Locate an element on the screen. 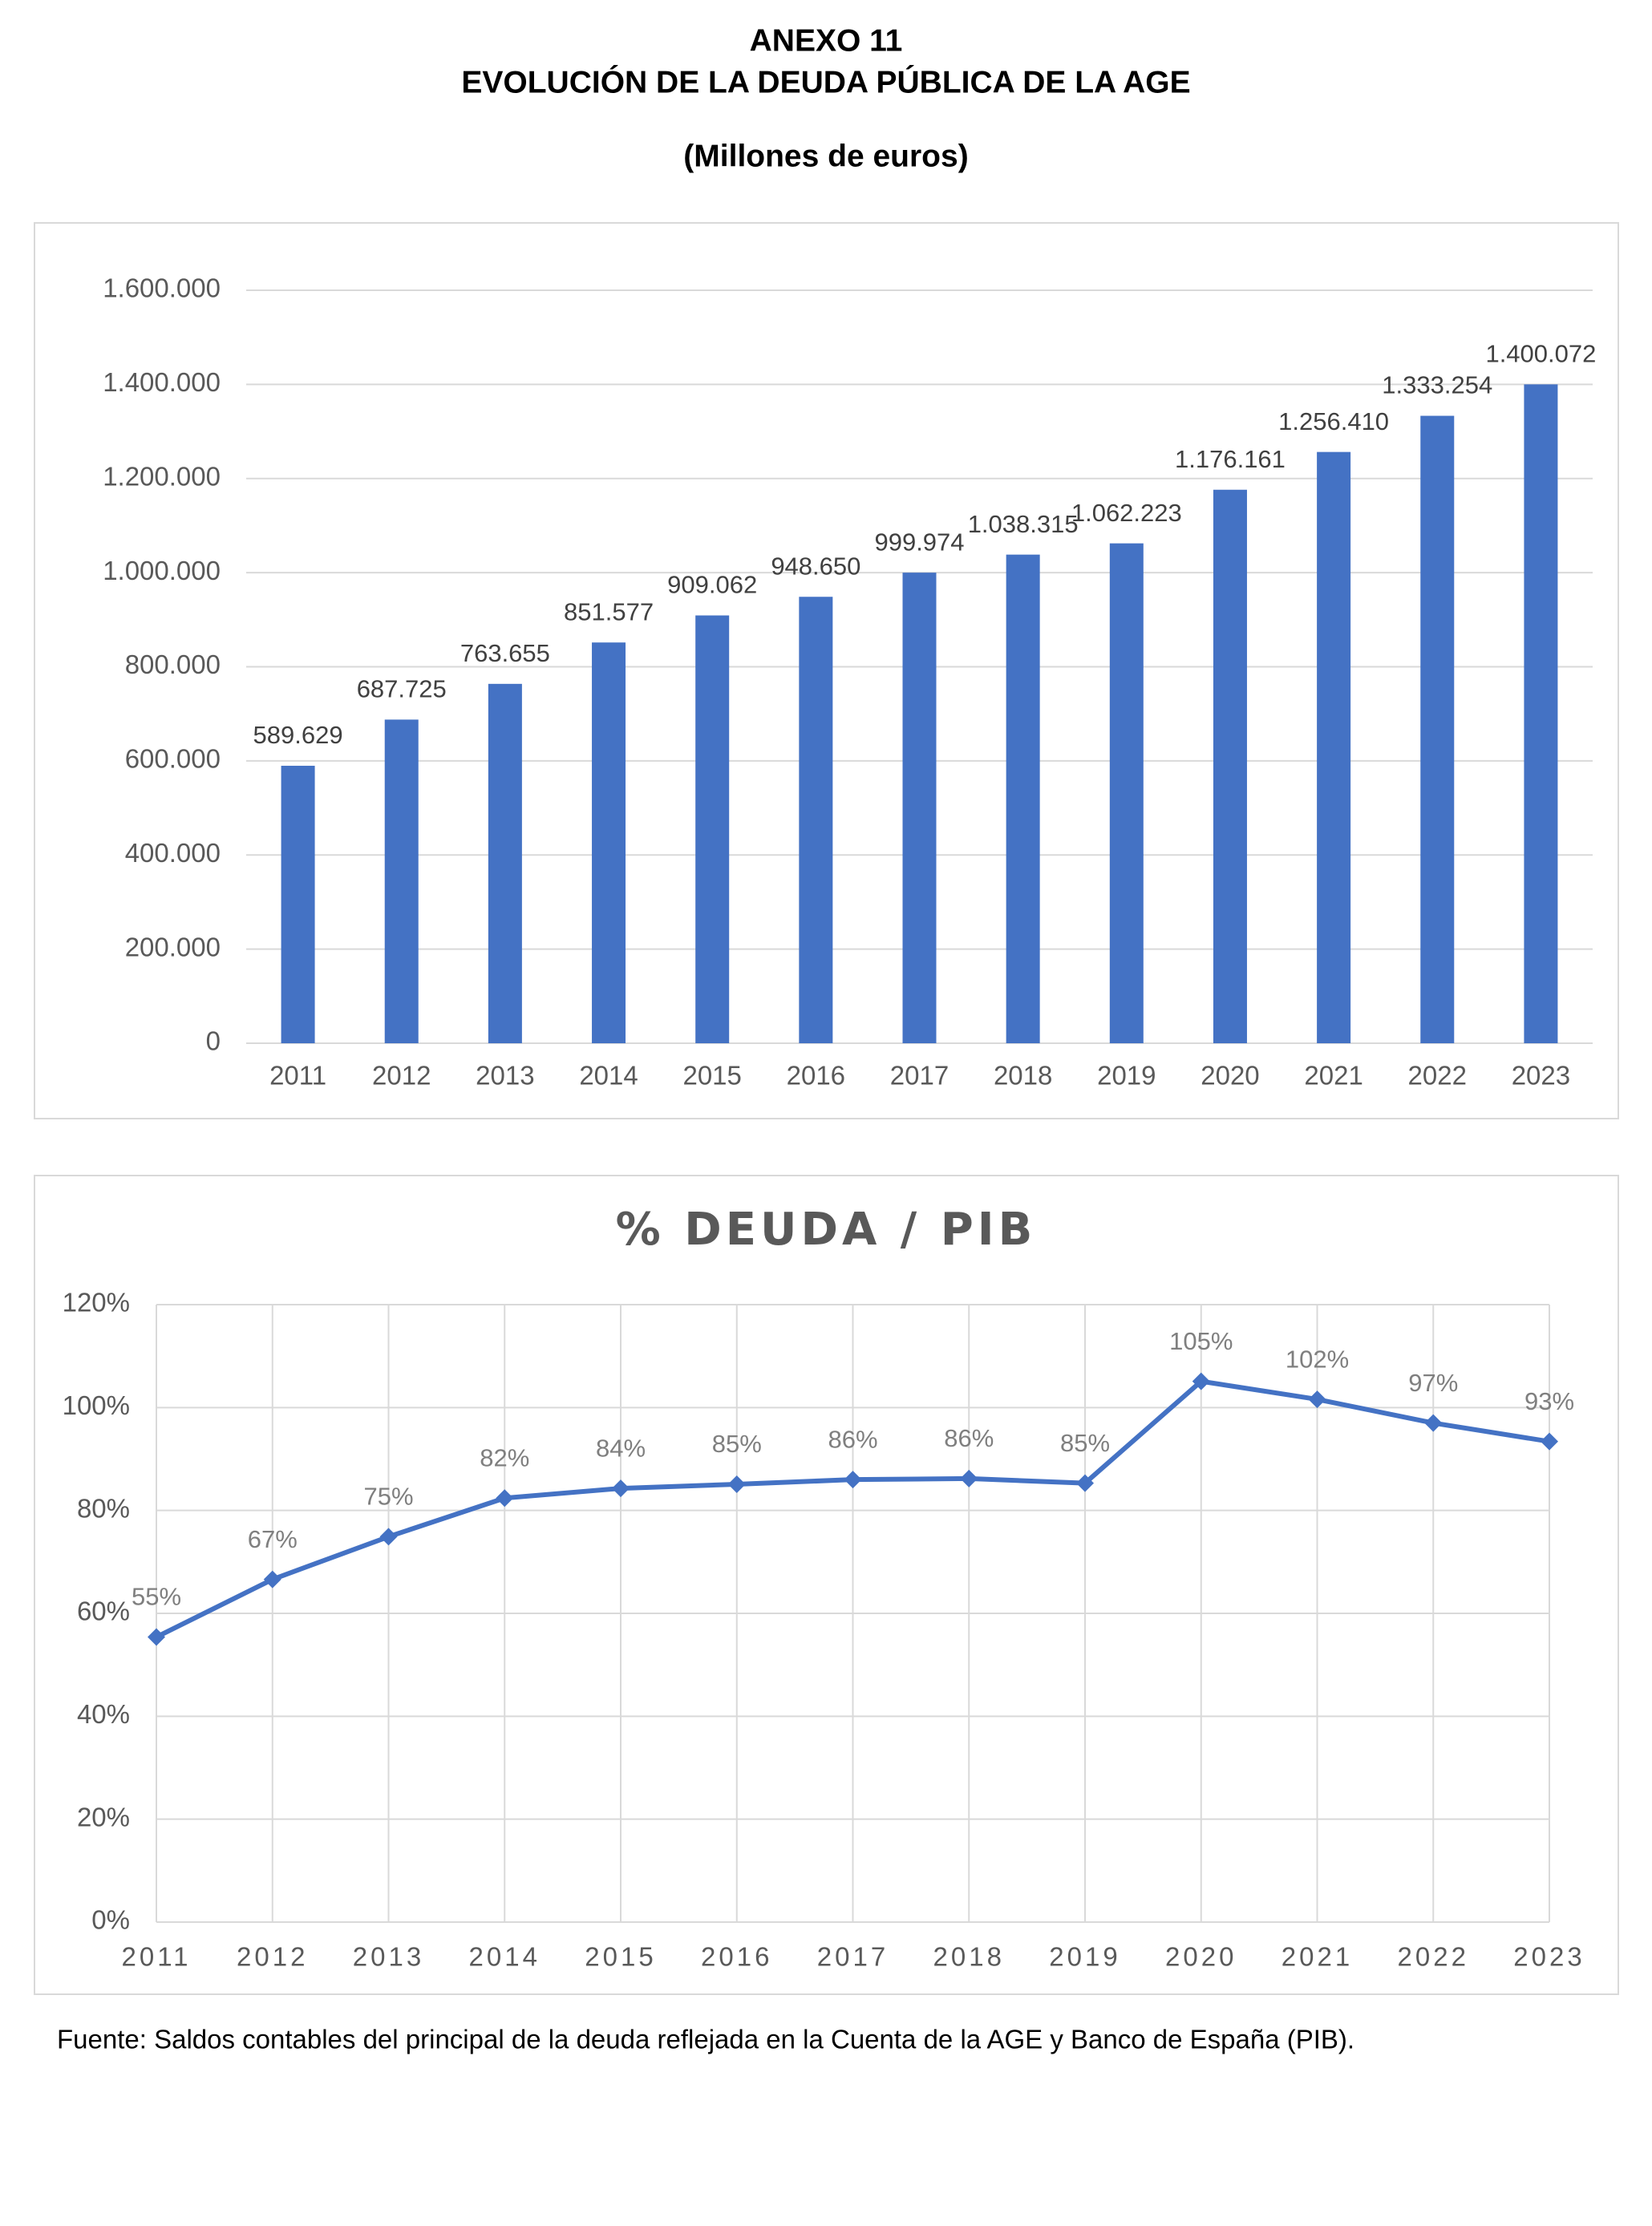 The image size is (1652, 2226). value-label: 1.400.072 is located at coordinates (1540, 354).